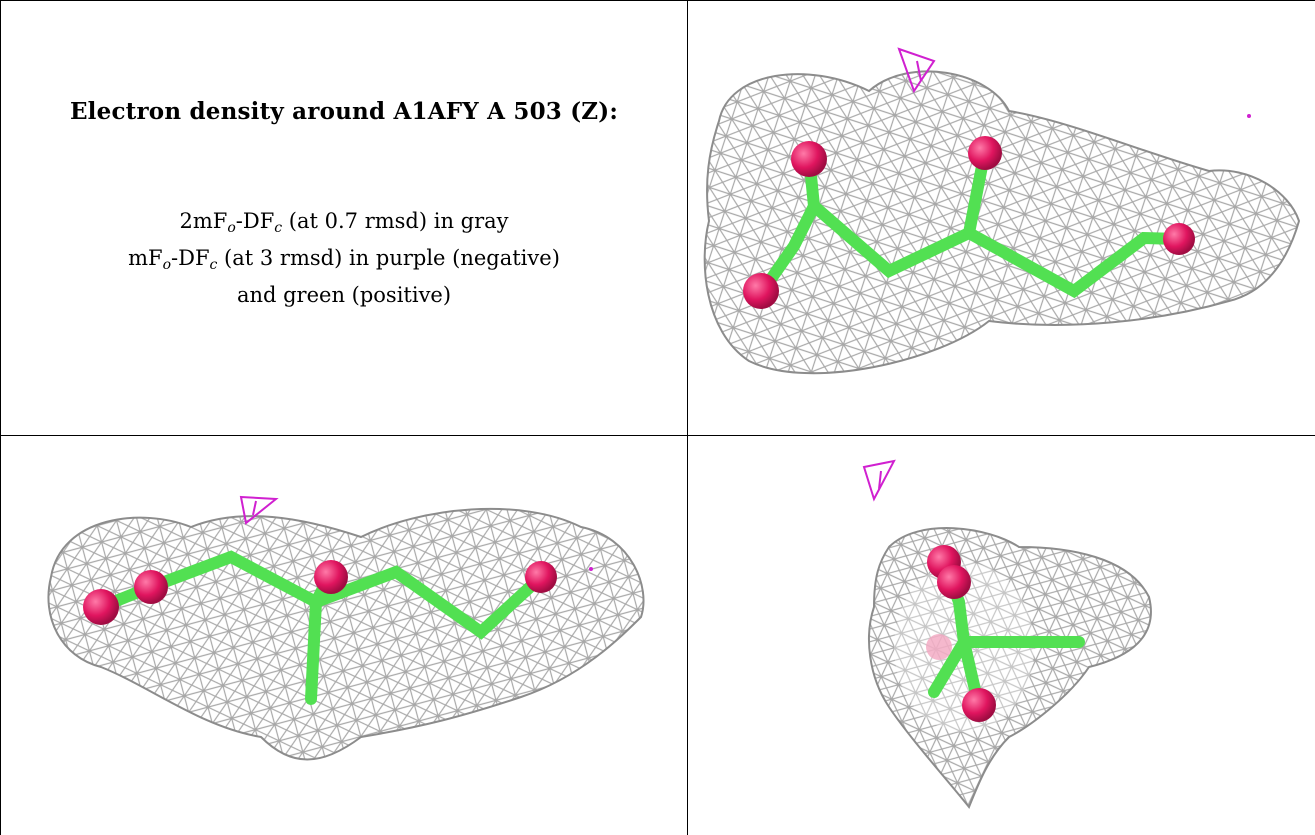 This screenshot has width=1315, height=835. I want to click on figure-title: Electron density around A1AFY A 503 (Z):, so click(344, 111).